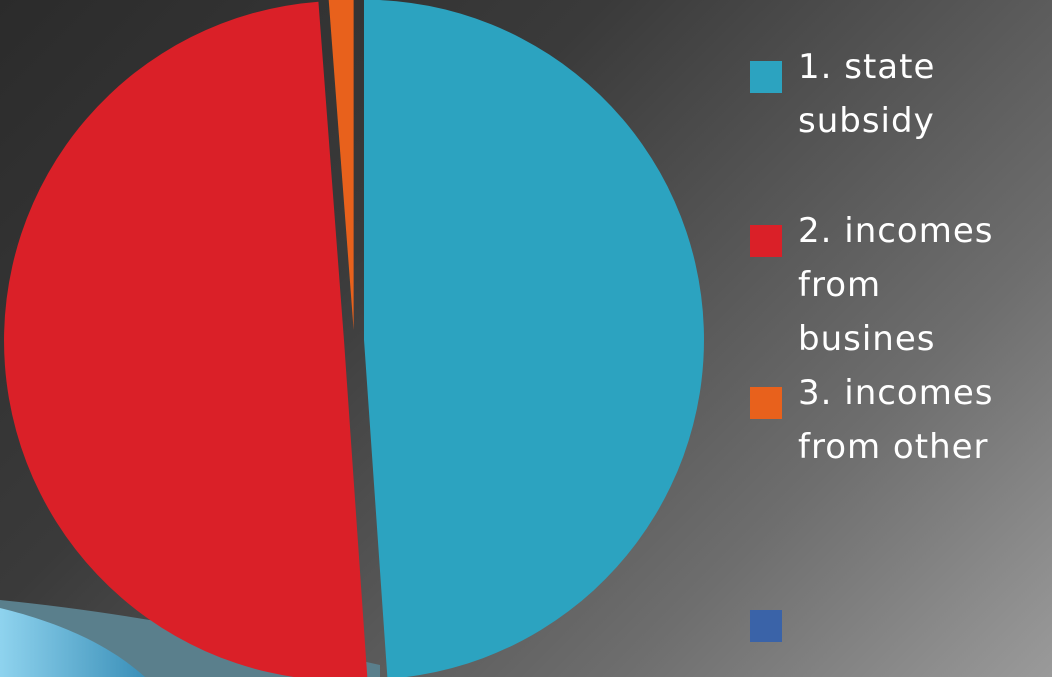 This screenshot has width=1052, height=677. I want to click on legend-label: 3. incomes from other, so click(896, 420).